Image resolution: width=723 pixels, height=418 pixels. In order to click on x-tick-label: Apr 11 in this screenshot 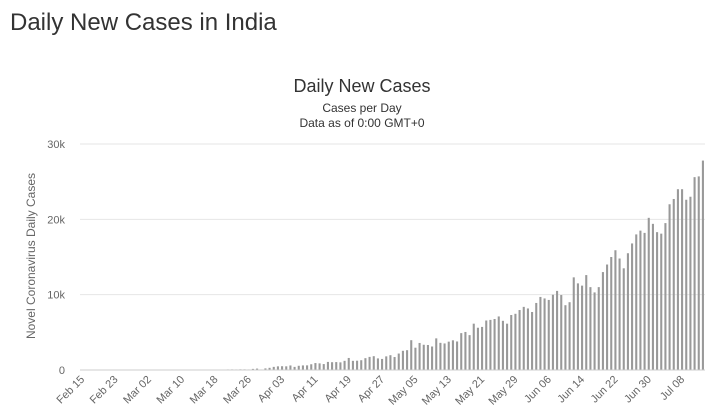, I will do `click(305, 389)`.